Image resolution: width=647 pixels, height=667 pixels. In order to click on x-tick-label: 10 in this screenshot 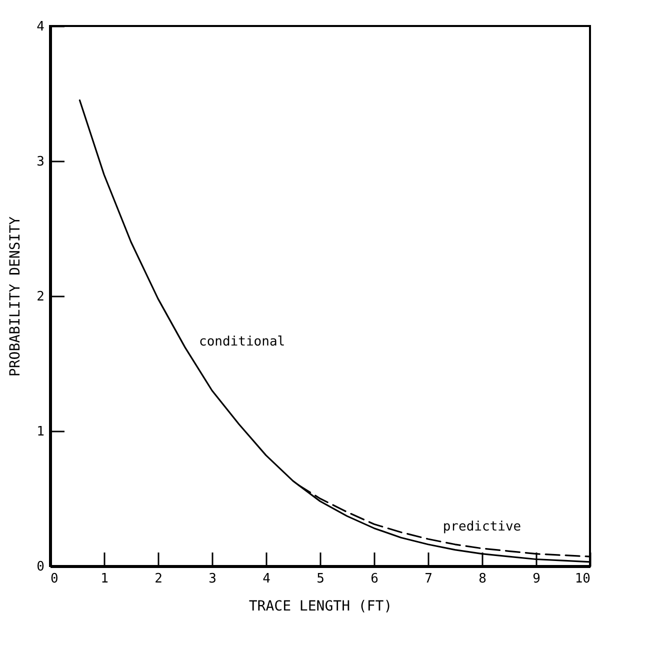, I will do `click(582, 579)`.